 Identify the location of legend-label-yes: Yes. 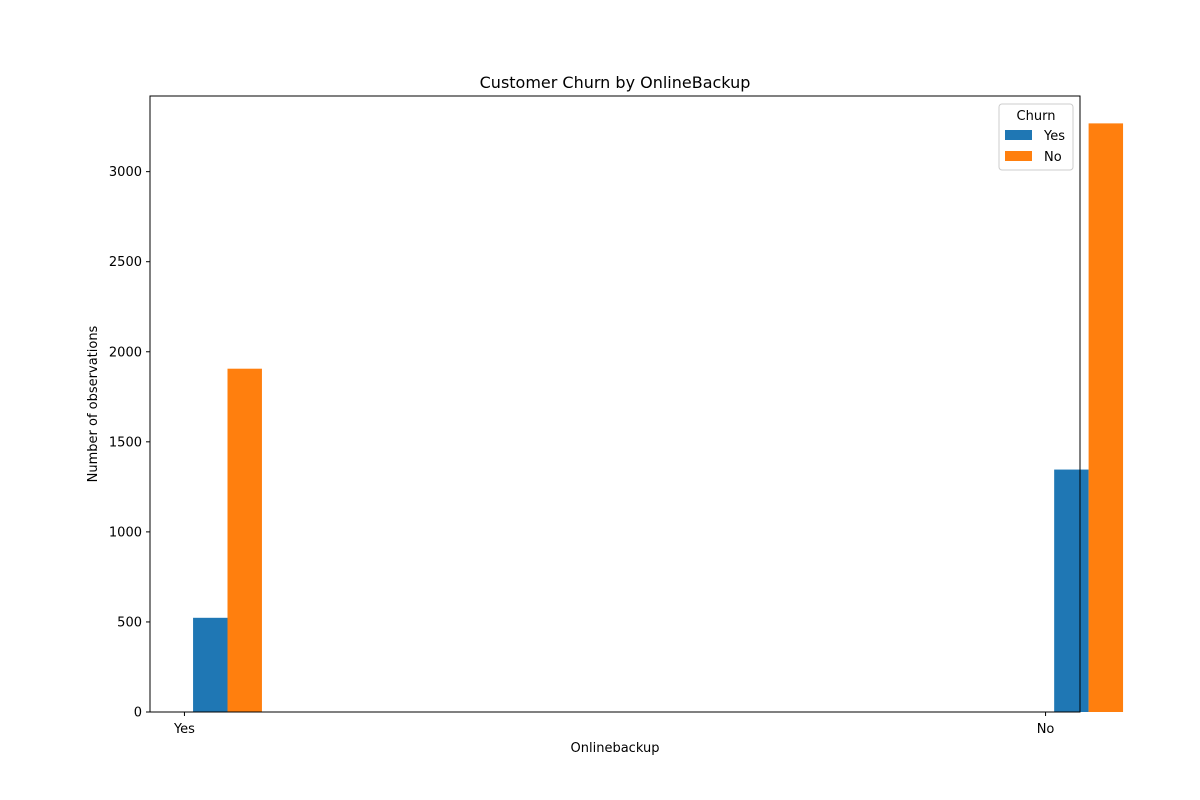
(1054, 136).